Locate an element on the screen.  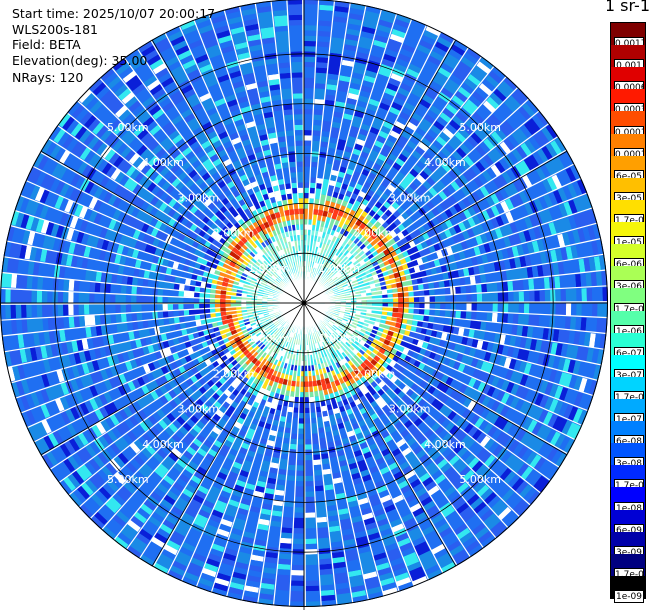
field-label: Field: BETA is located at coordinates (46, 44).